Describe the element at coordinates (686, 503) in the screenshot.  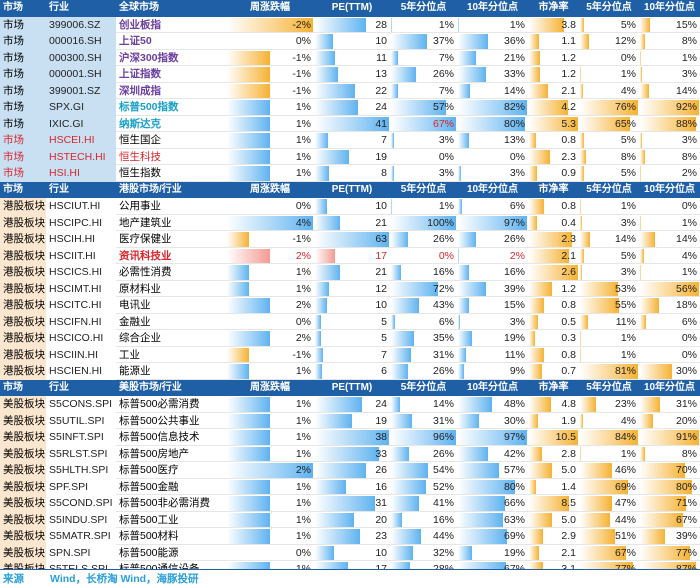
I see `pb-10y-pct-value: 71%` at that location.